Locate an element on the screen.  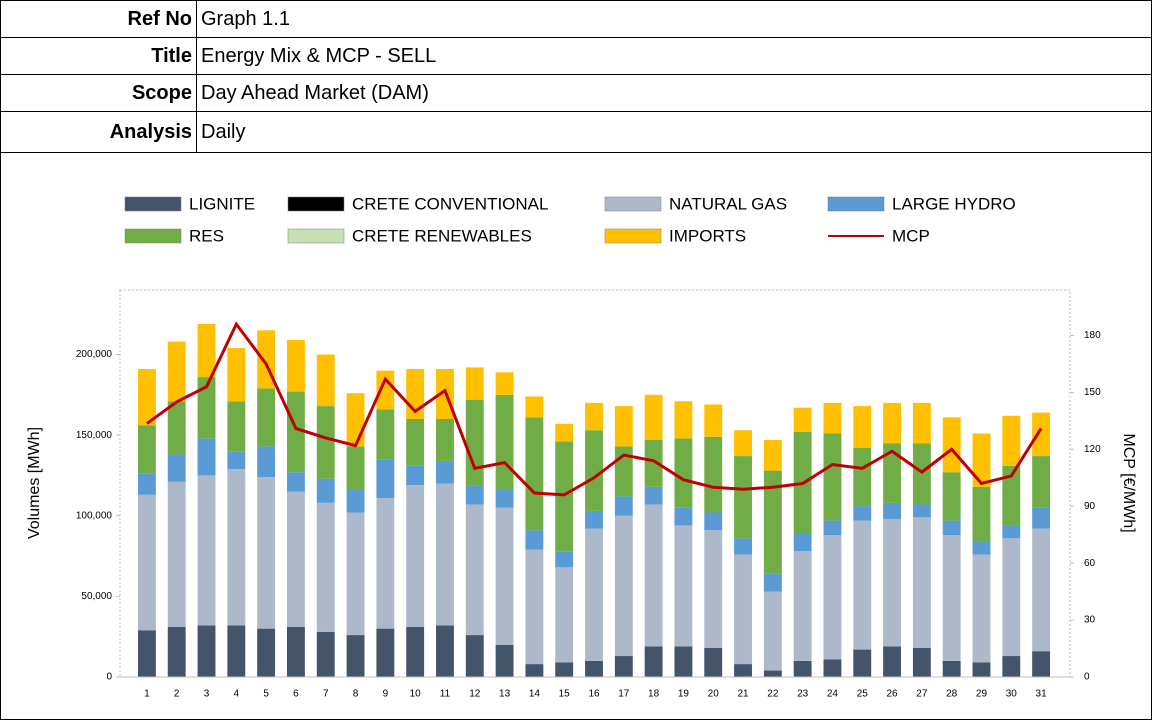
header-row: Title Energy Mix & MCP - SELL is located at coordinates (576, 56).